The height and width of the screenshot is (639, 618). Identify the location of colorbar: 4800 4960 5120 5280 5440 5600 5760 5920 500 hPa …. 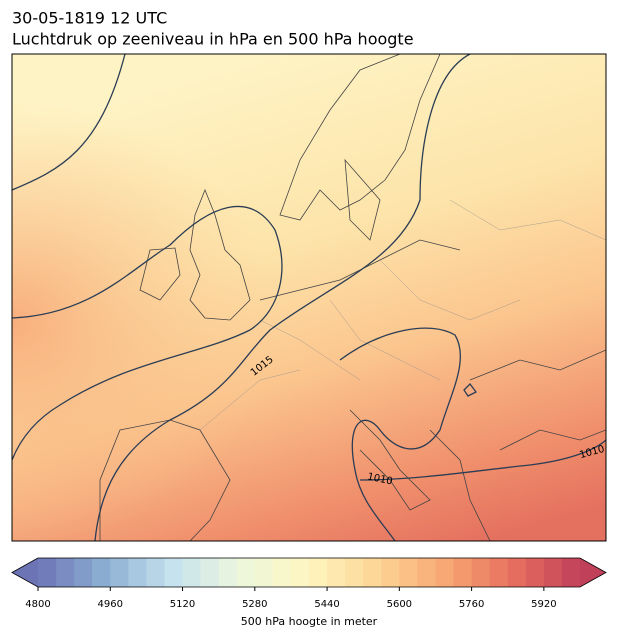
(309, 592).